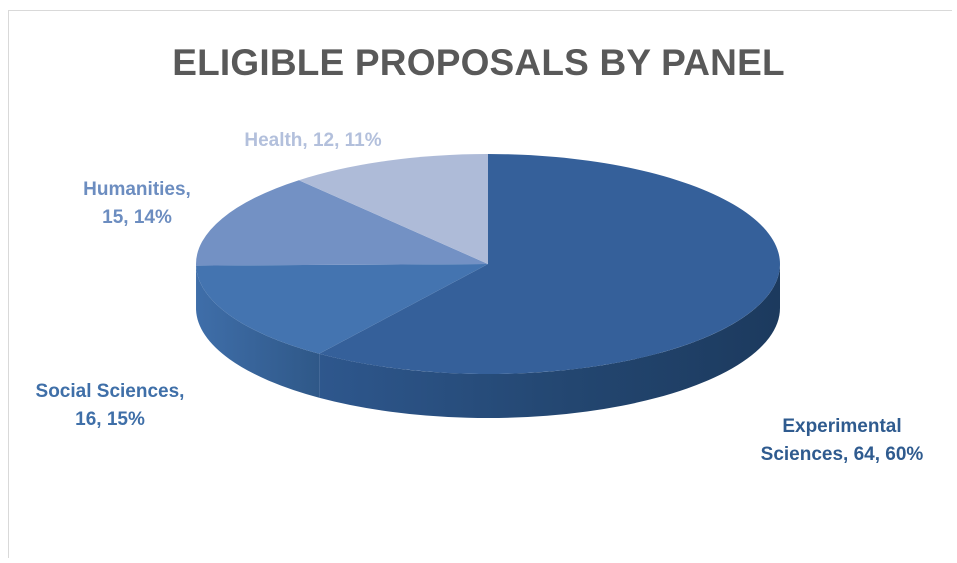  I want to click on data-label-social-sciences: Social Sciences, 16, 15%, so click(110, 405).